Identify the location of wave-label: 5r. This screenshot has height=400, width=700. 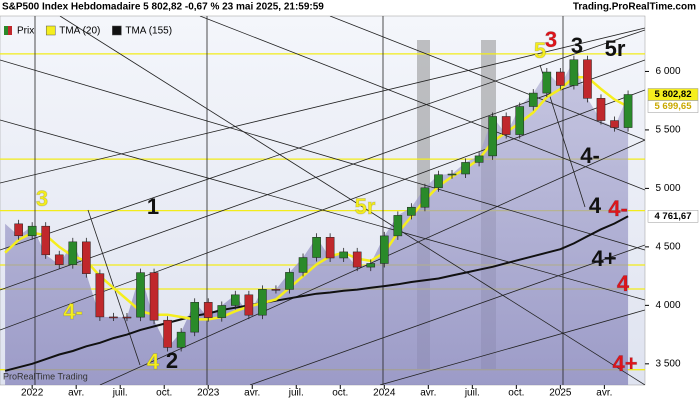
(615, 48).